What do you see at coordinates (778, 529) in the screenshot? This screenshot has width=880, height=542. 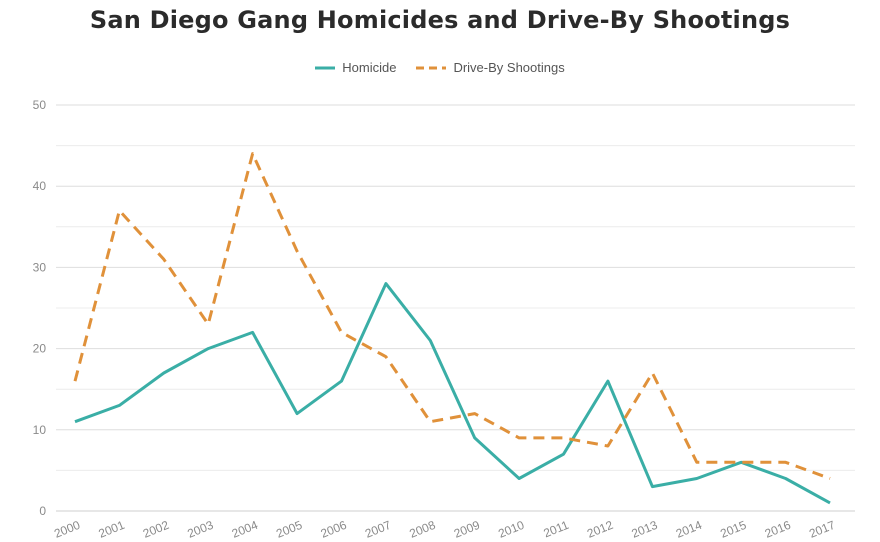 I see `x-tick-label: 2016` at bounding box center [778, 529].